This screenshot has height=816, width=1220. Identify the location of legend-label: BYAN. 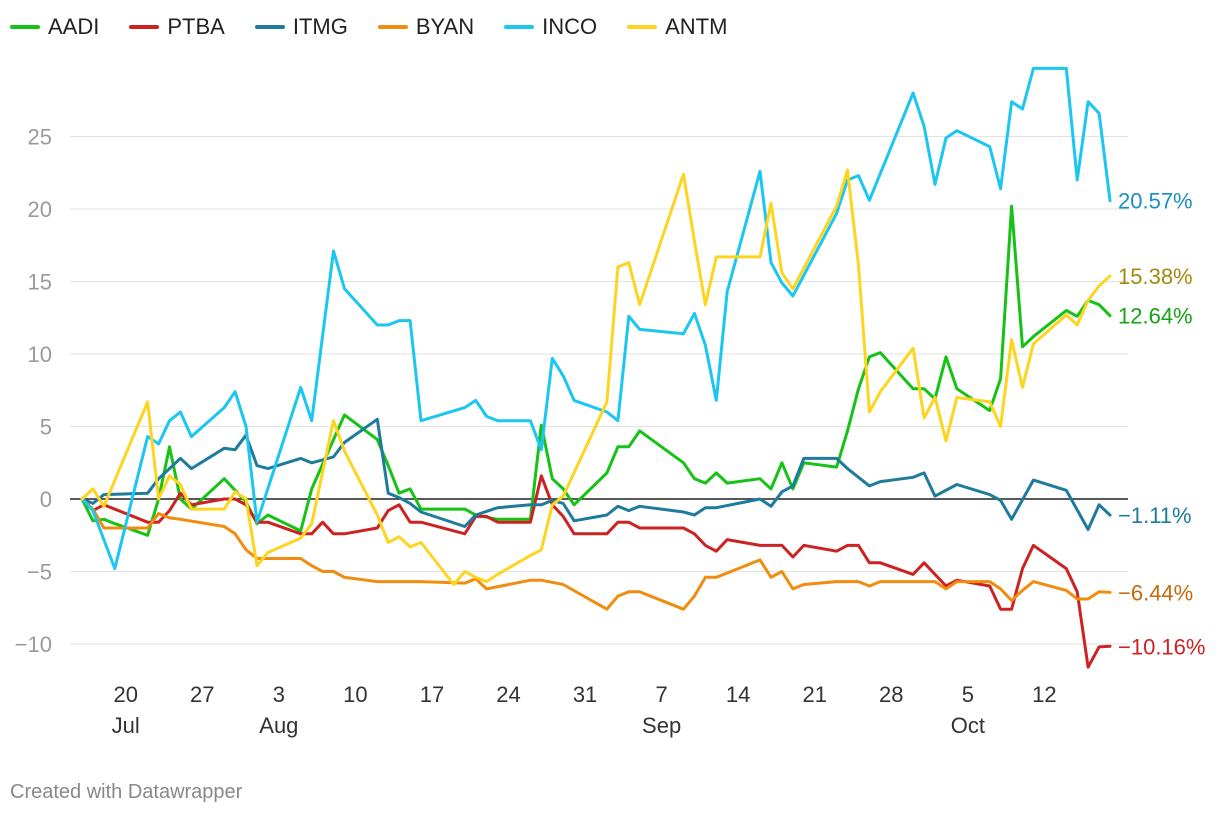
(445, 26).